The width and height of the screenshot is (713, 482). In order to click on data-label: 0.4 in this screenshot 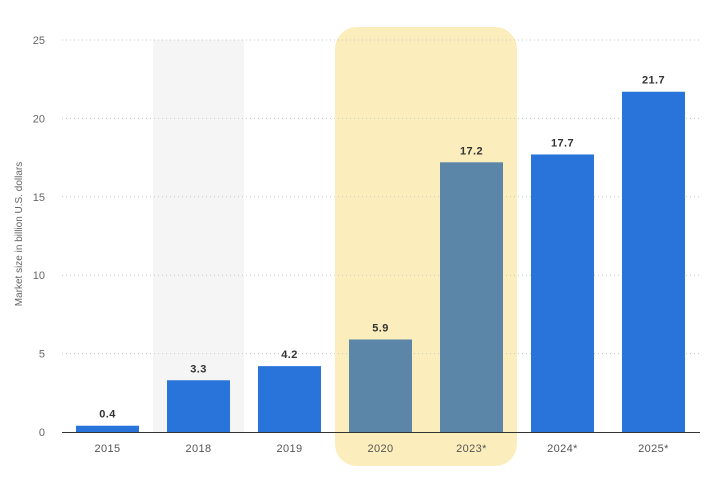, I will do `click(107, 415)`.